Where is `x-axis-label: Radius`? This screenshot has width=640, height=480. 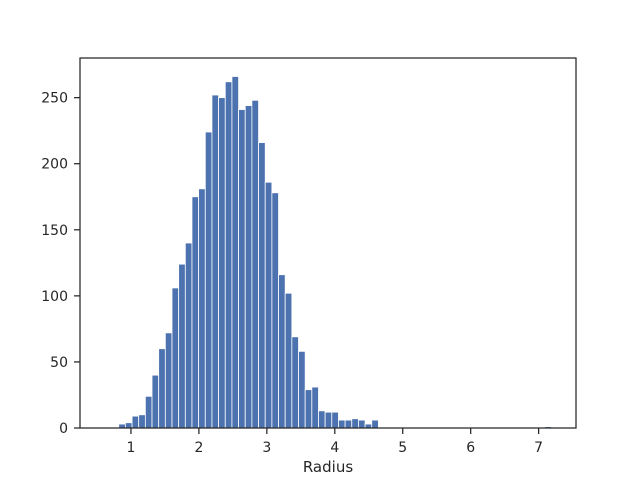
x-axis-label: Radius is located at coordinates (328, 467).